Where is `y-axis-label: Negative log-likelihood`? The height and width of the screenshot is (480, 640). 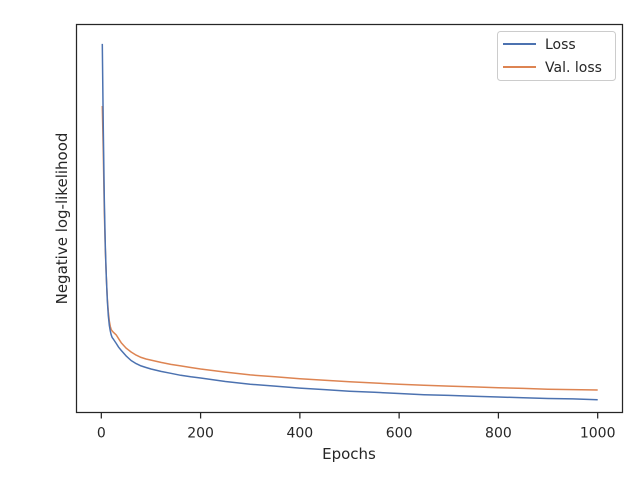 y-axis-label: Negative log-likelihood is located at coordinates (62, 219).